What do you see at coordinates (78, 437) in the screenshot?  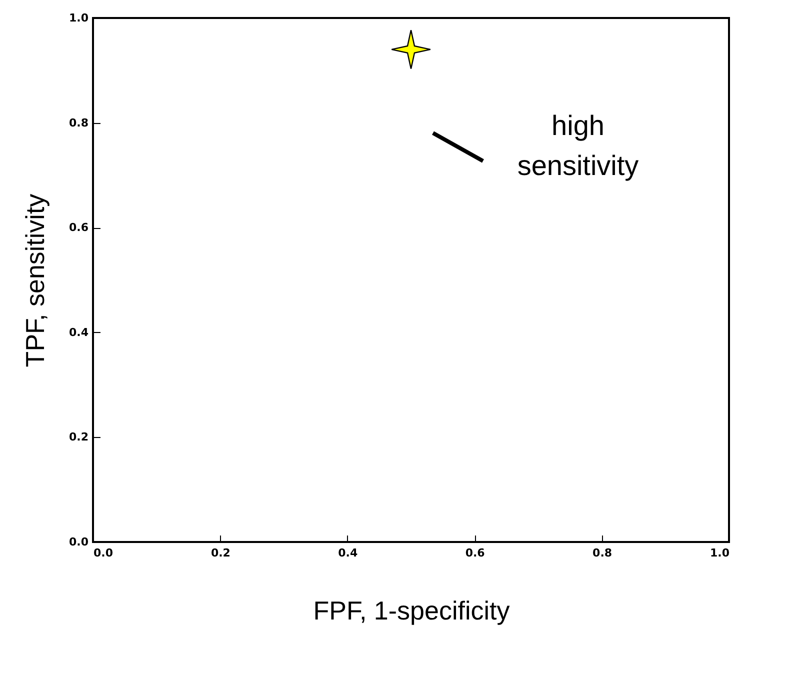 I see `y-tick-label: 0.2` at bounding box center [78, 437].